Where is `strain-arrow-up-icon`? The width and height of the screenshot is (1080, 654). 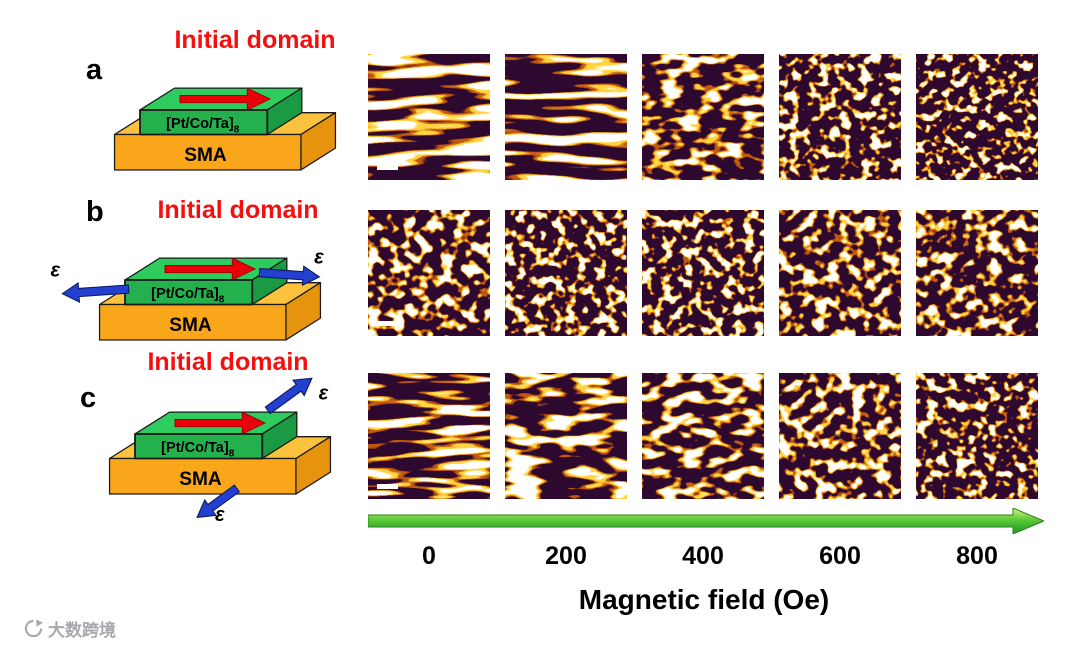 strain-arrow-up-icon is located at coordinates (288, 396).